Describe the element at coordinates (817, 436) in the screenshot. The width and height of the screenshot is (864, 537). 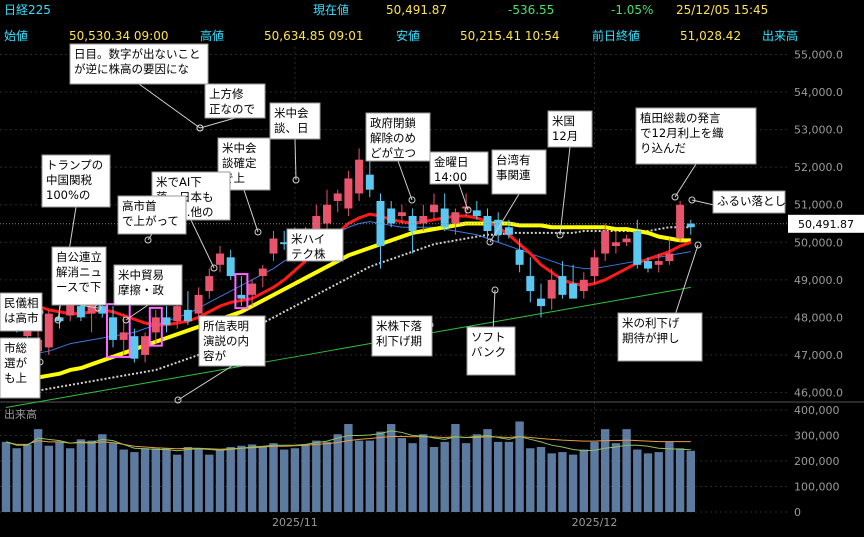
I see `volume-tick-label: 300,000` at that location.